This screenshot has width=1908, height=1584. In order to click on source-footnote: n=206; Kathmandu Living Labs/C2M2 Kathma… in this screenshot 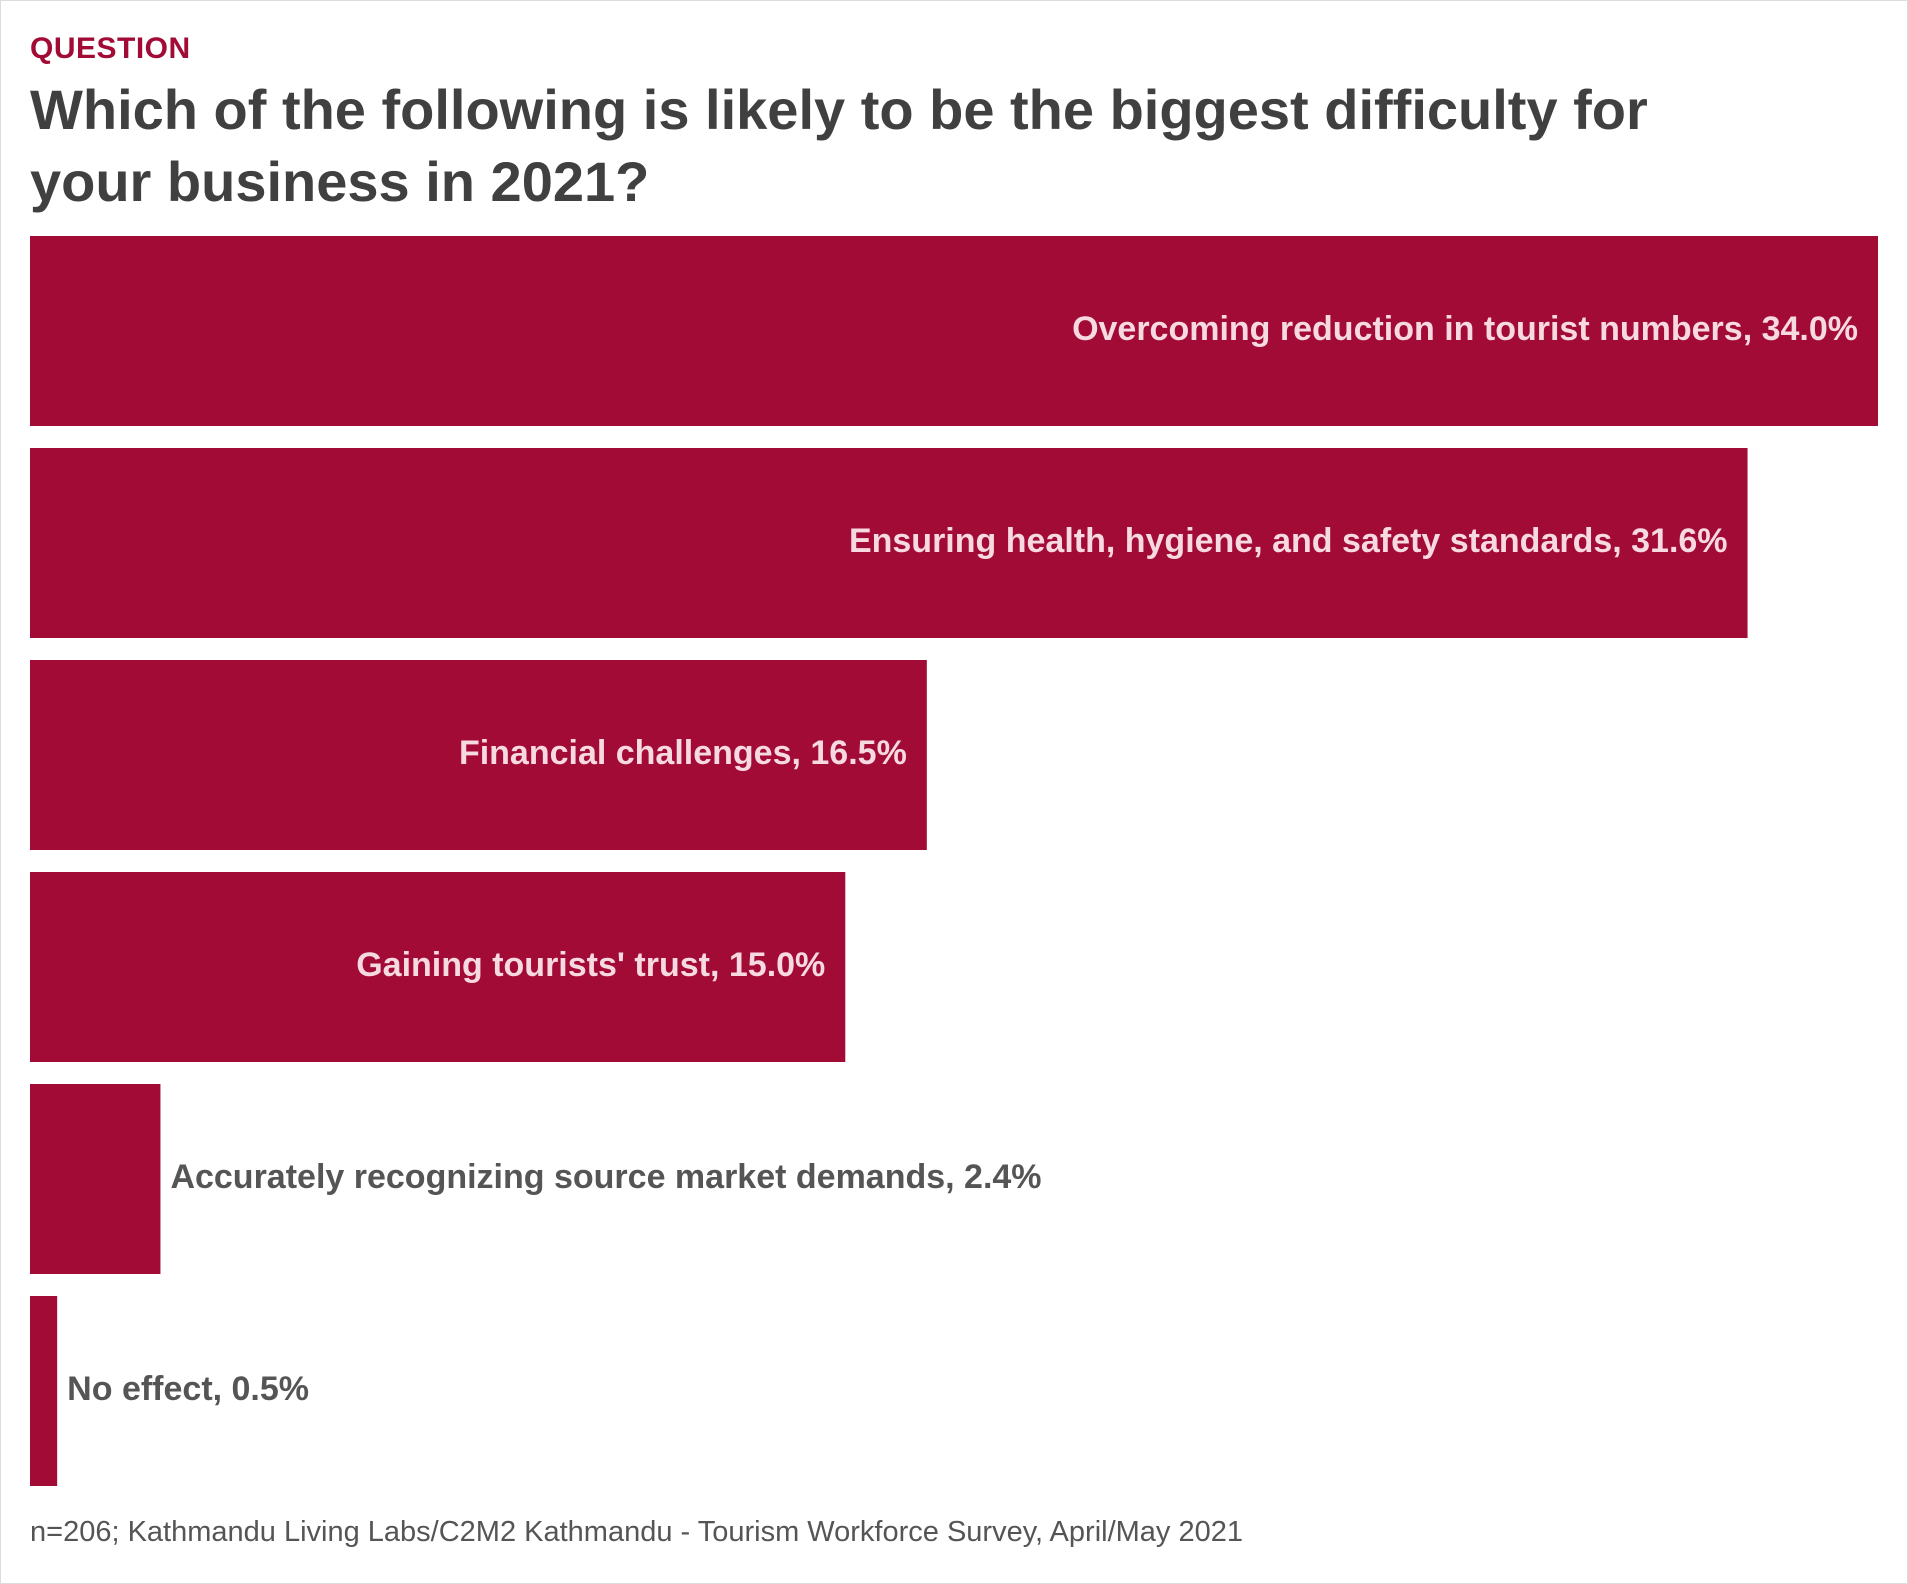, I will do `click(636, 1532)`.